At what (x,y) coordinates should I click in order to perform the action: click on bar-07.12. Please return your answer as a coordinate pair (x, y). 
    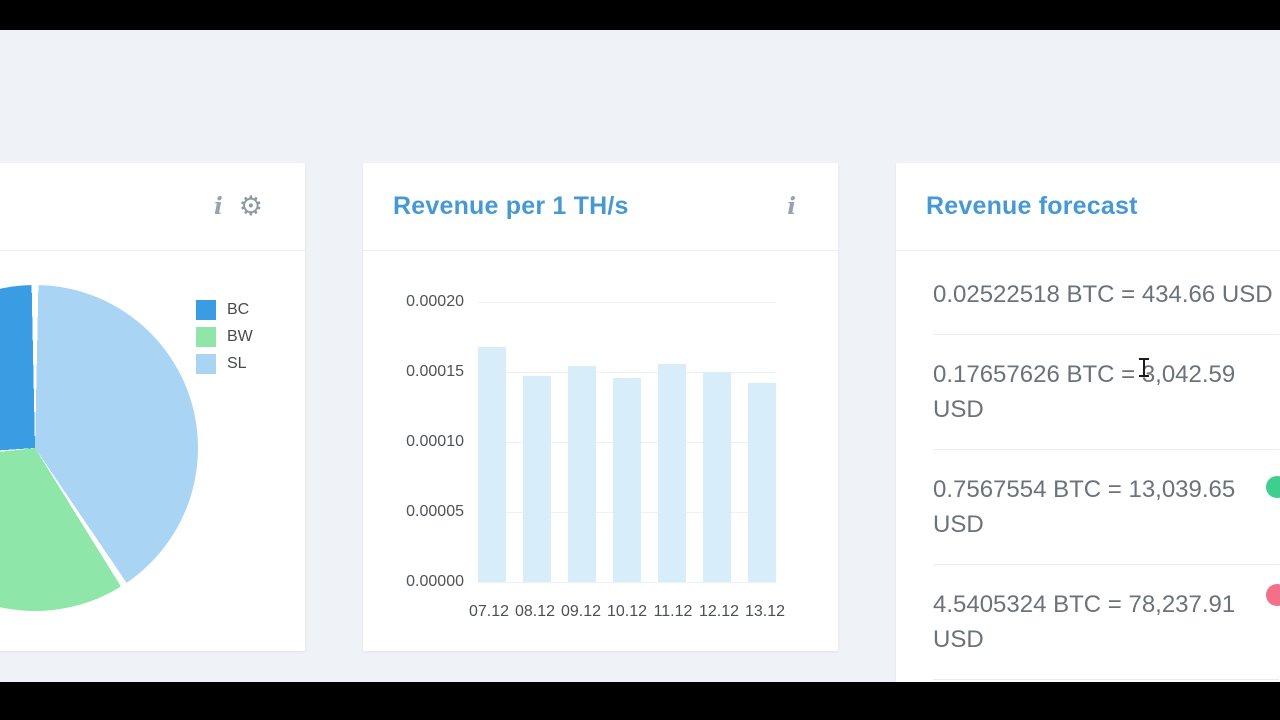
    Looking at the image, I should click on (492, 464).